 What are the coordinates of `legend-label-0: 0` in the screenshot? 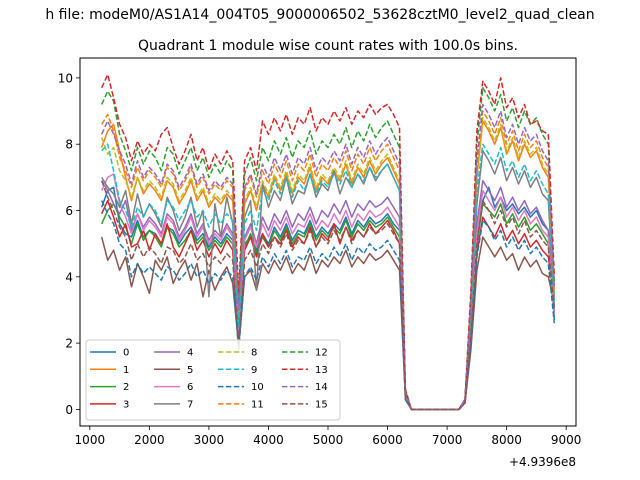 It's located at (126, 353).